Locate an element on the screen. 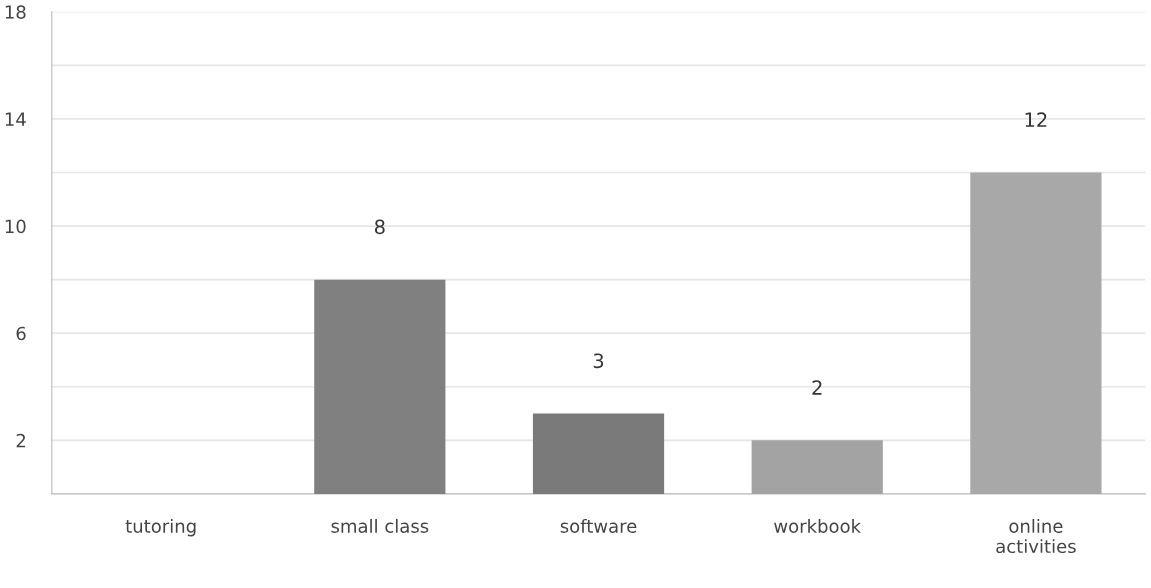 The height and width of the screenshot is (588, 1151). y-tick-label: 2 is located at coordinates (20, 440).